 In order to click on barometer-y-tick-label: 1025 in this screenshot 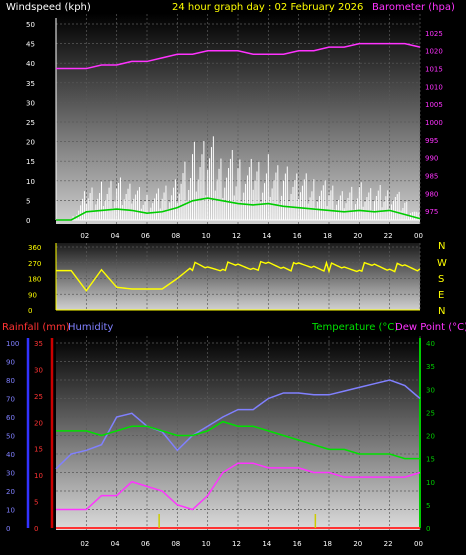, I will do `click(434, 34)`.